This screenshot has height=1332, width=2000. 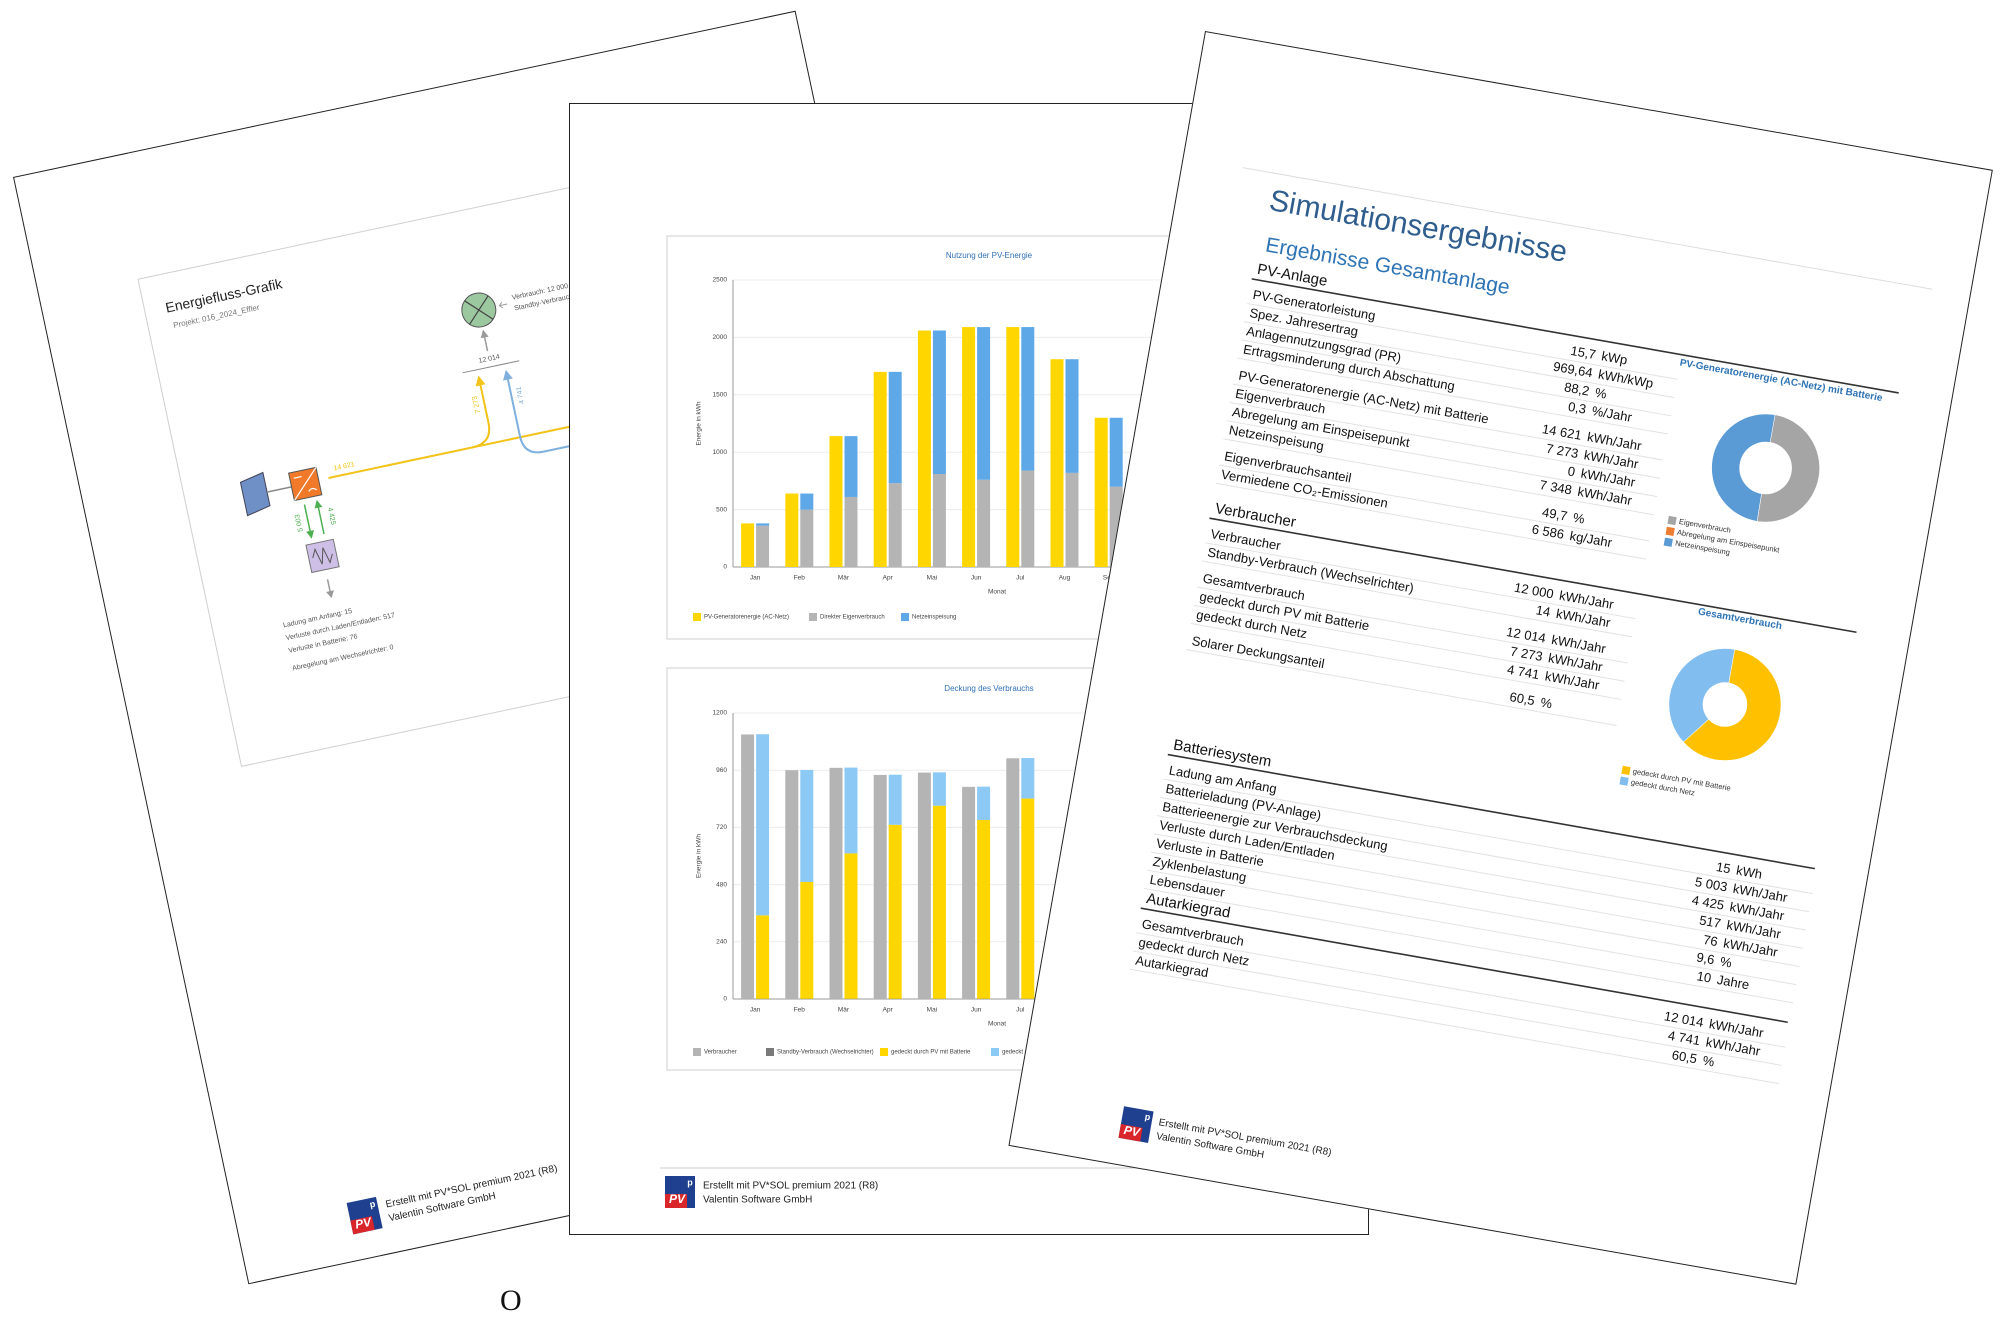 I want to click on y-tick-label: 480, so click(x=721, y=884).